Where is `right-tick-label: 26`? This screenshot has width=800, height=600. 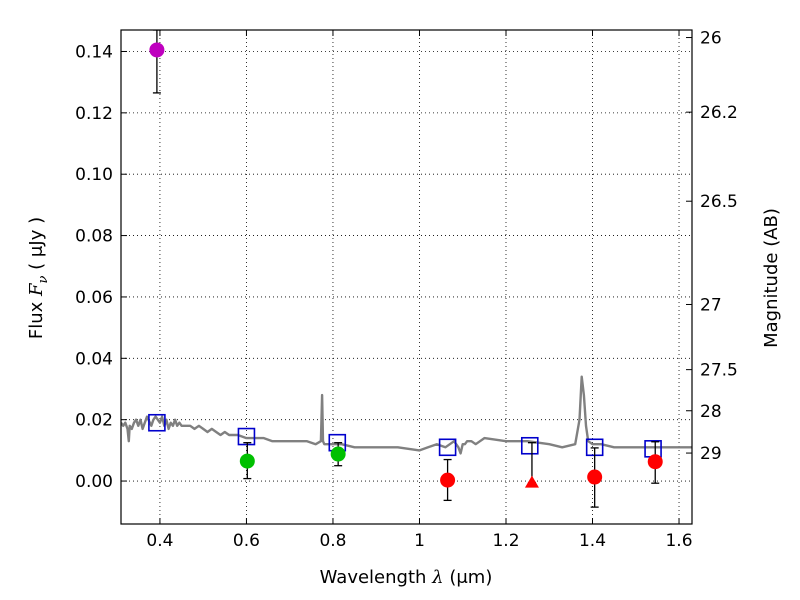 right-tick-label: 26 is located at coordinates (711, 39).